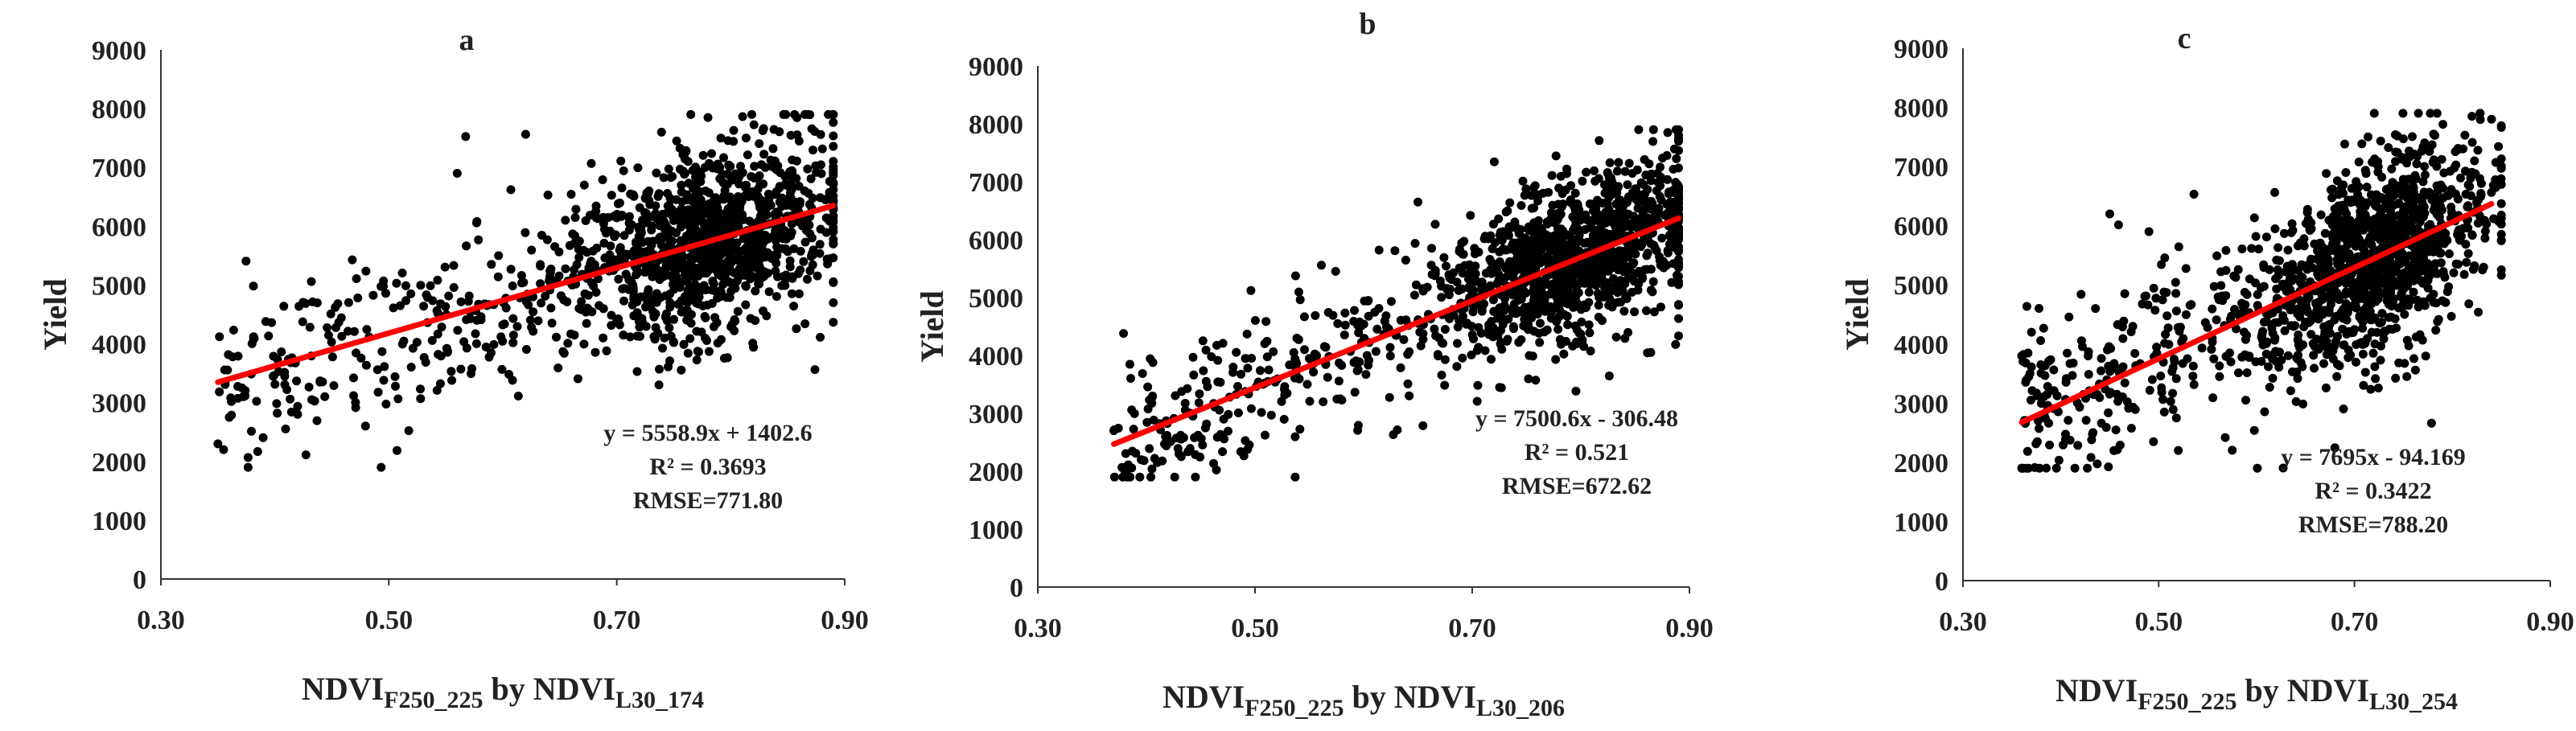 Image resolution: width=2576 pixels, height=731 pixels. I want to click on x-axis-label: NDVIF250_225 by NDVIL30_206, so click(1363, 700).